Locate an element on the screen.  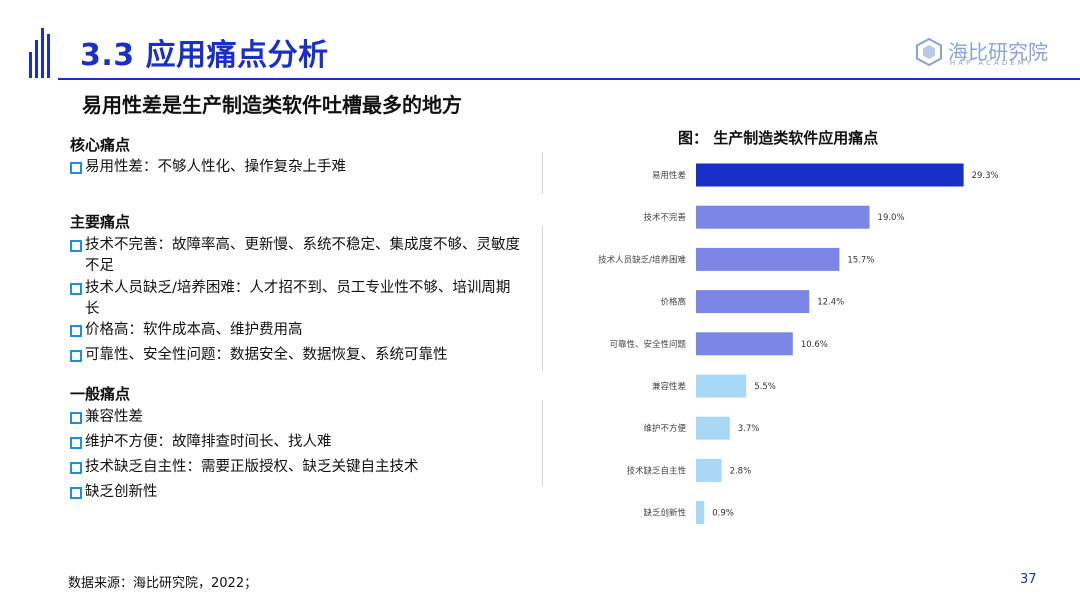
chart-title: 图： 生产制造类软件应用痛点 is located at coordinates (778, 138).